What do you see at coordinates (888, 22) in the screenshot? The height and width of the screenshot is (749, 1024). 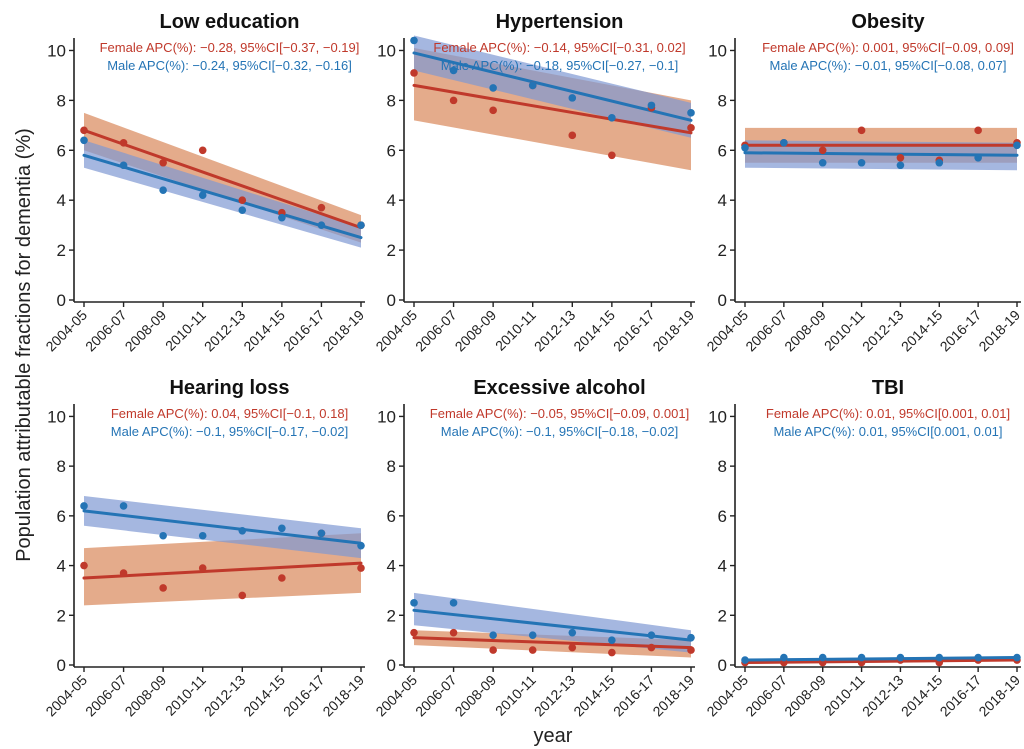 I see `panel-title: Obesity` at bounding box center [888, 22].